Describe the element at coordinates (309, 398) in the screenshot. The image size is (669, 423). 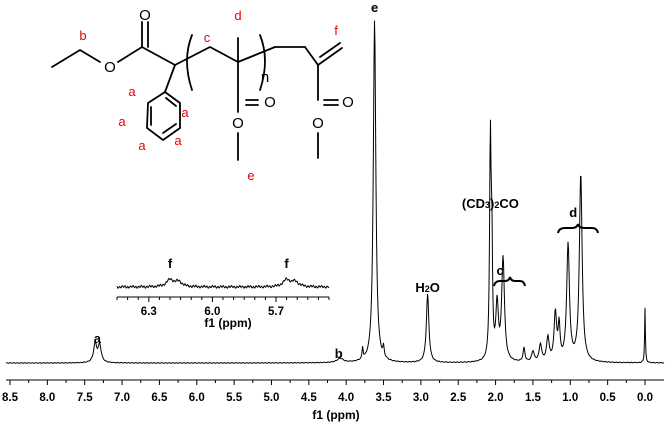
I see `x-tick-label: 4.5` at that location.